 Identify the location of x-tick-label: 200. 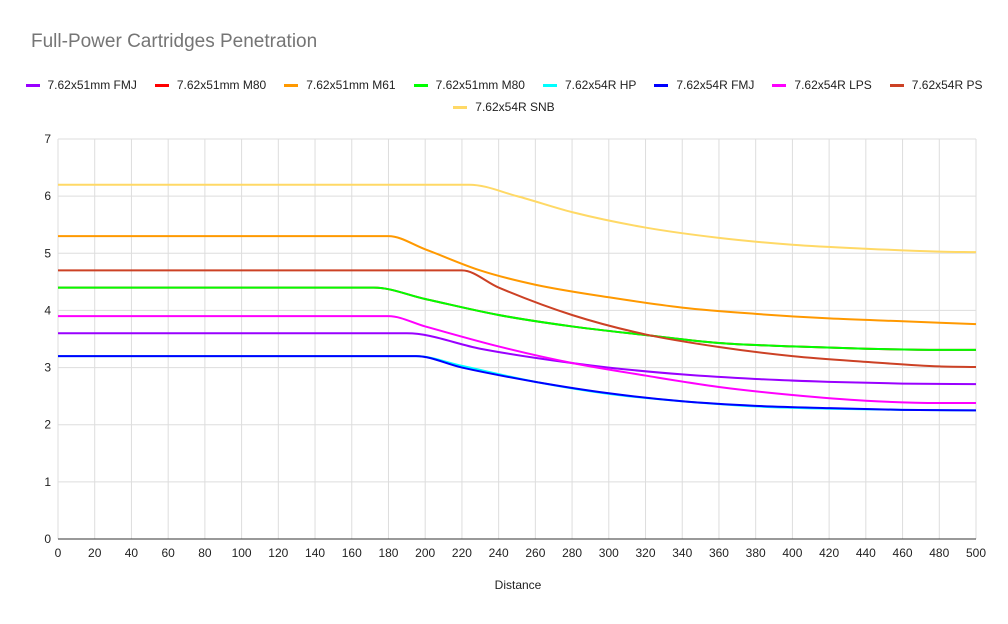
(425, 553).